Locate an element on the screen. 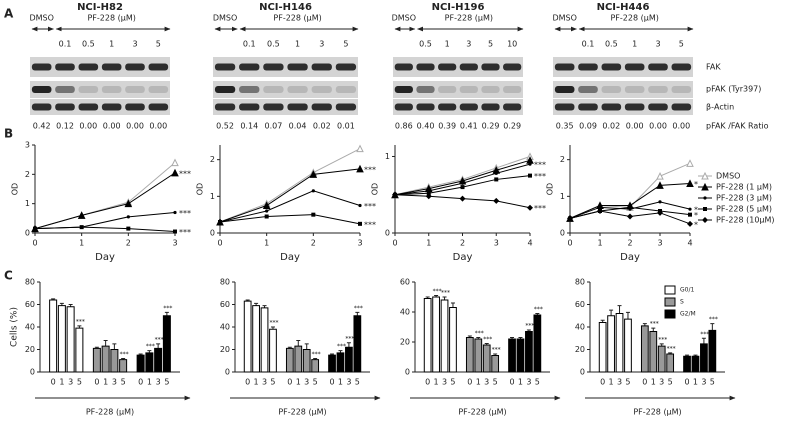  legend-label: PF-228 (5 μM) is located at coordinates (744, 209).